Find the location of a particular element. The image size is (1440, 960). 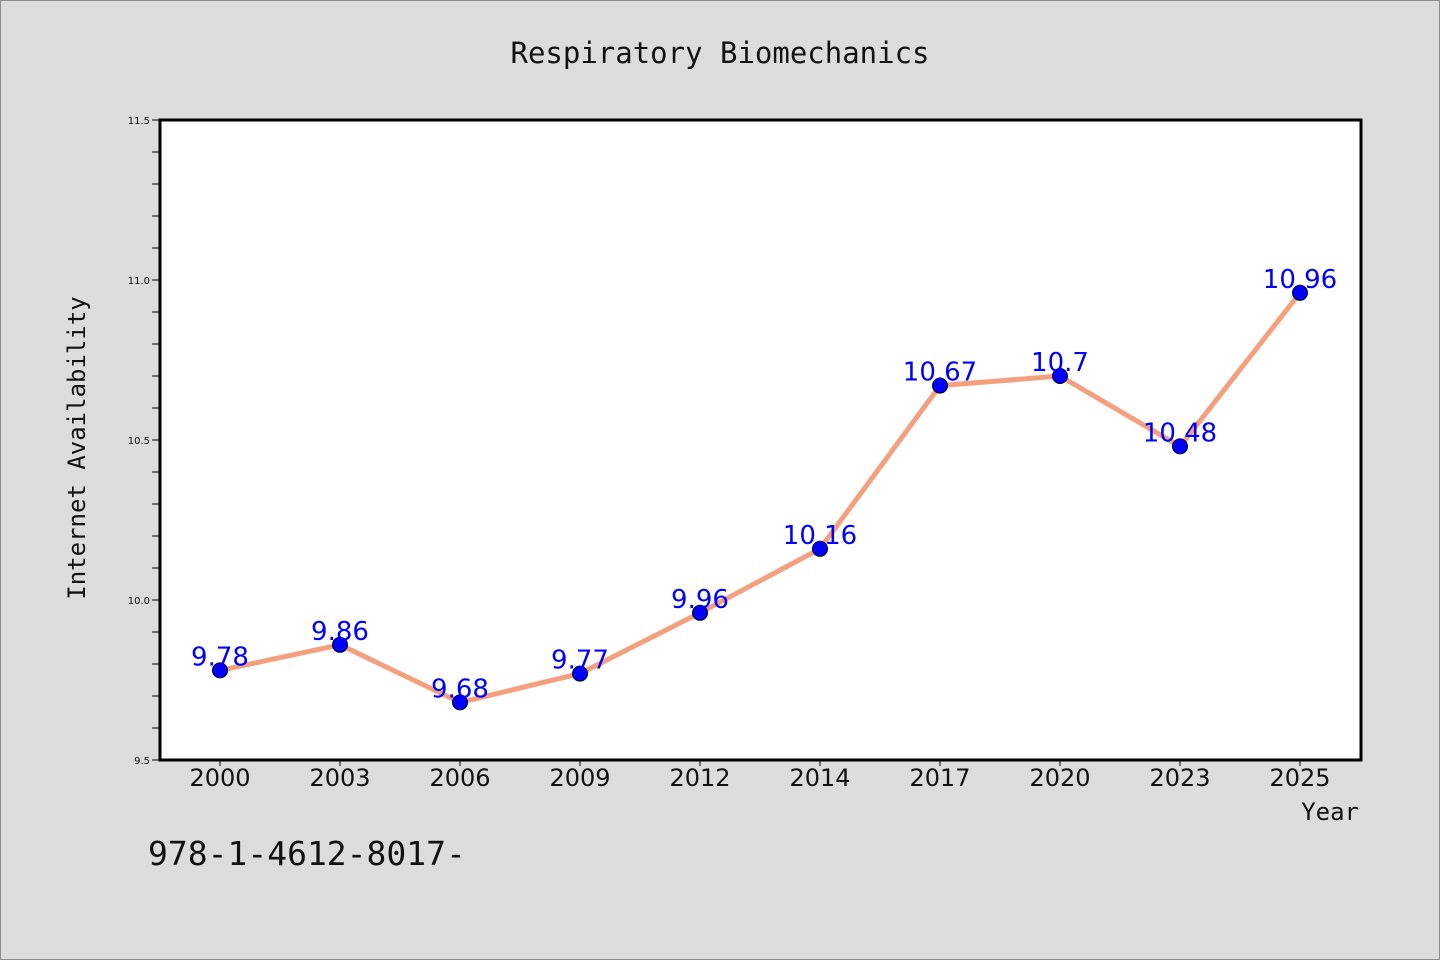

data-label: 10.16 is located at coordinates (820, 536).